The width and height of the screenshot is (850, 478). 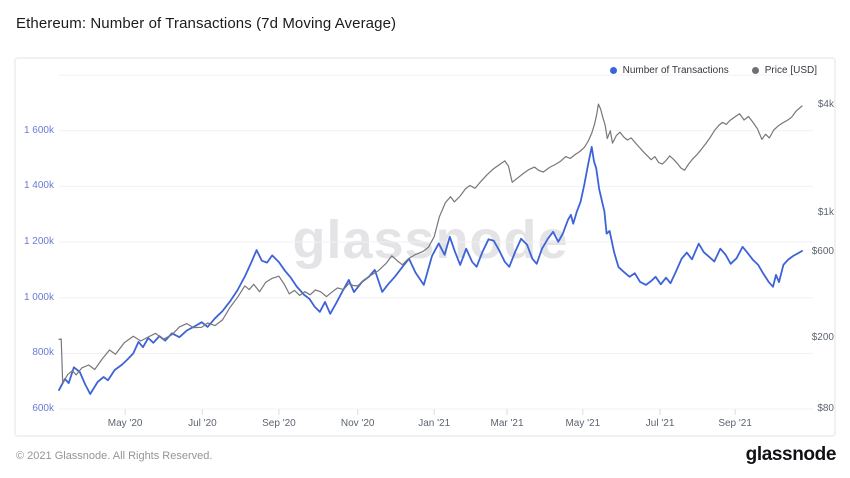 I want to click on y-axis-right-label: $4k, so click(x=825, y=105).